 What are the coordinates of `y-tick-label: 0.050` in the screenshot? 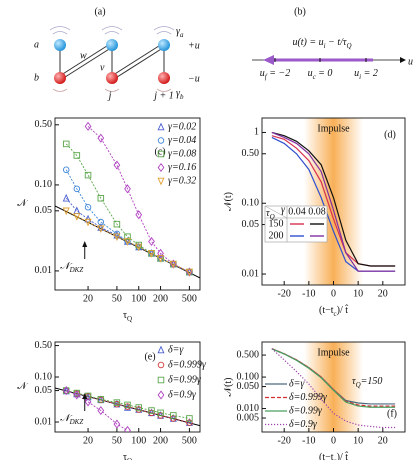 It's located at (248, 386).